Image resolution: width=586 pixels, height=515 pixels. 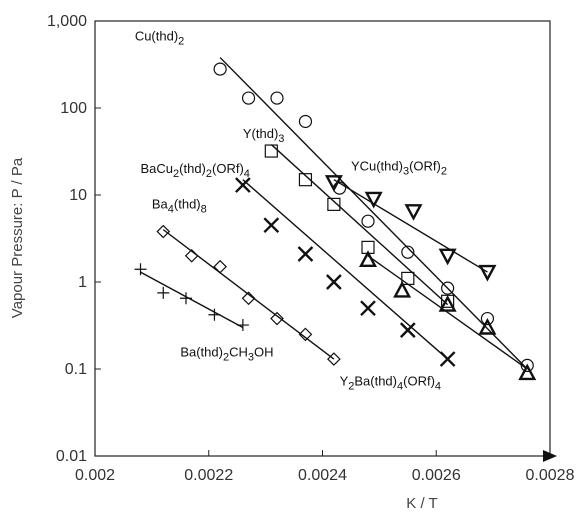 I want to click on x-tick-label: 0.0028, so click(x=550, y=475).